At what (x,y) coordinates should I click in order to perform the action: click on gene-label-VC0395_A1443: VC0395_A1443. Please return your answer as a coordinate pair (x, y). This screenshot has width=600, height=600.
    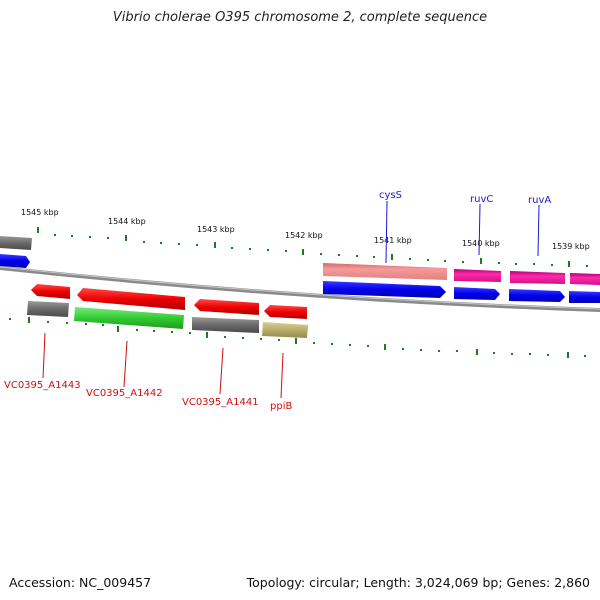
    Looking at the image, I should click on (42, 385).